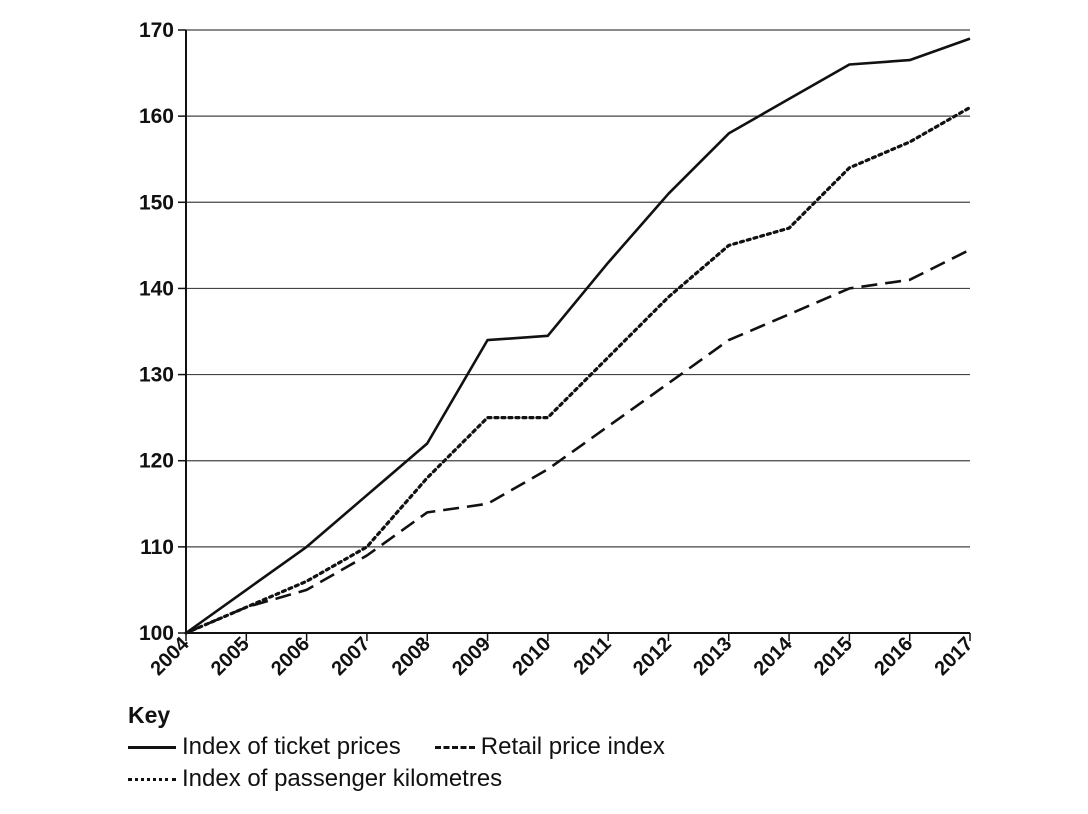  I want to click on y-tick-label: 150, so click(156, 202).